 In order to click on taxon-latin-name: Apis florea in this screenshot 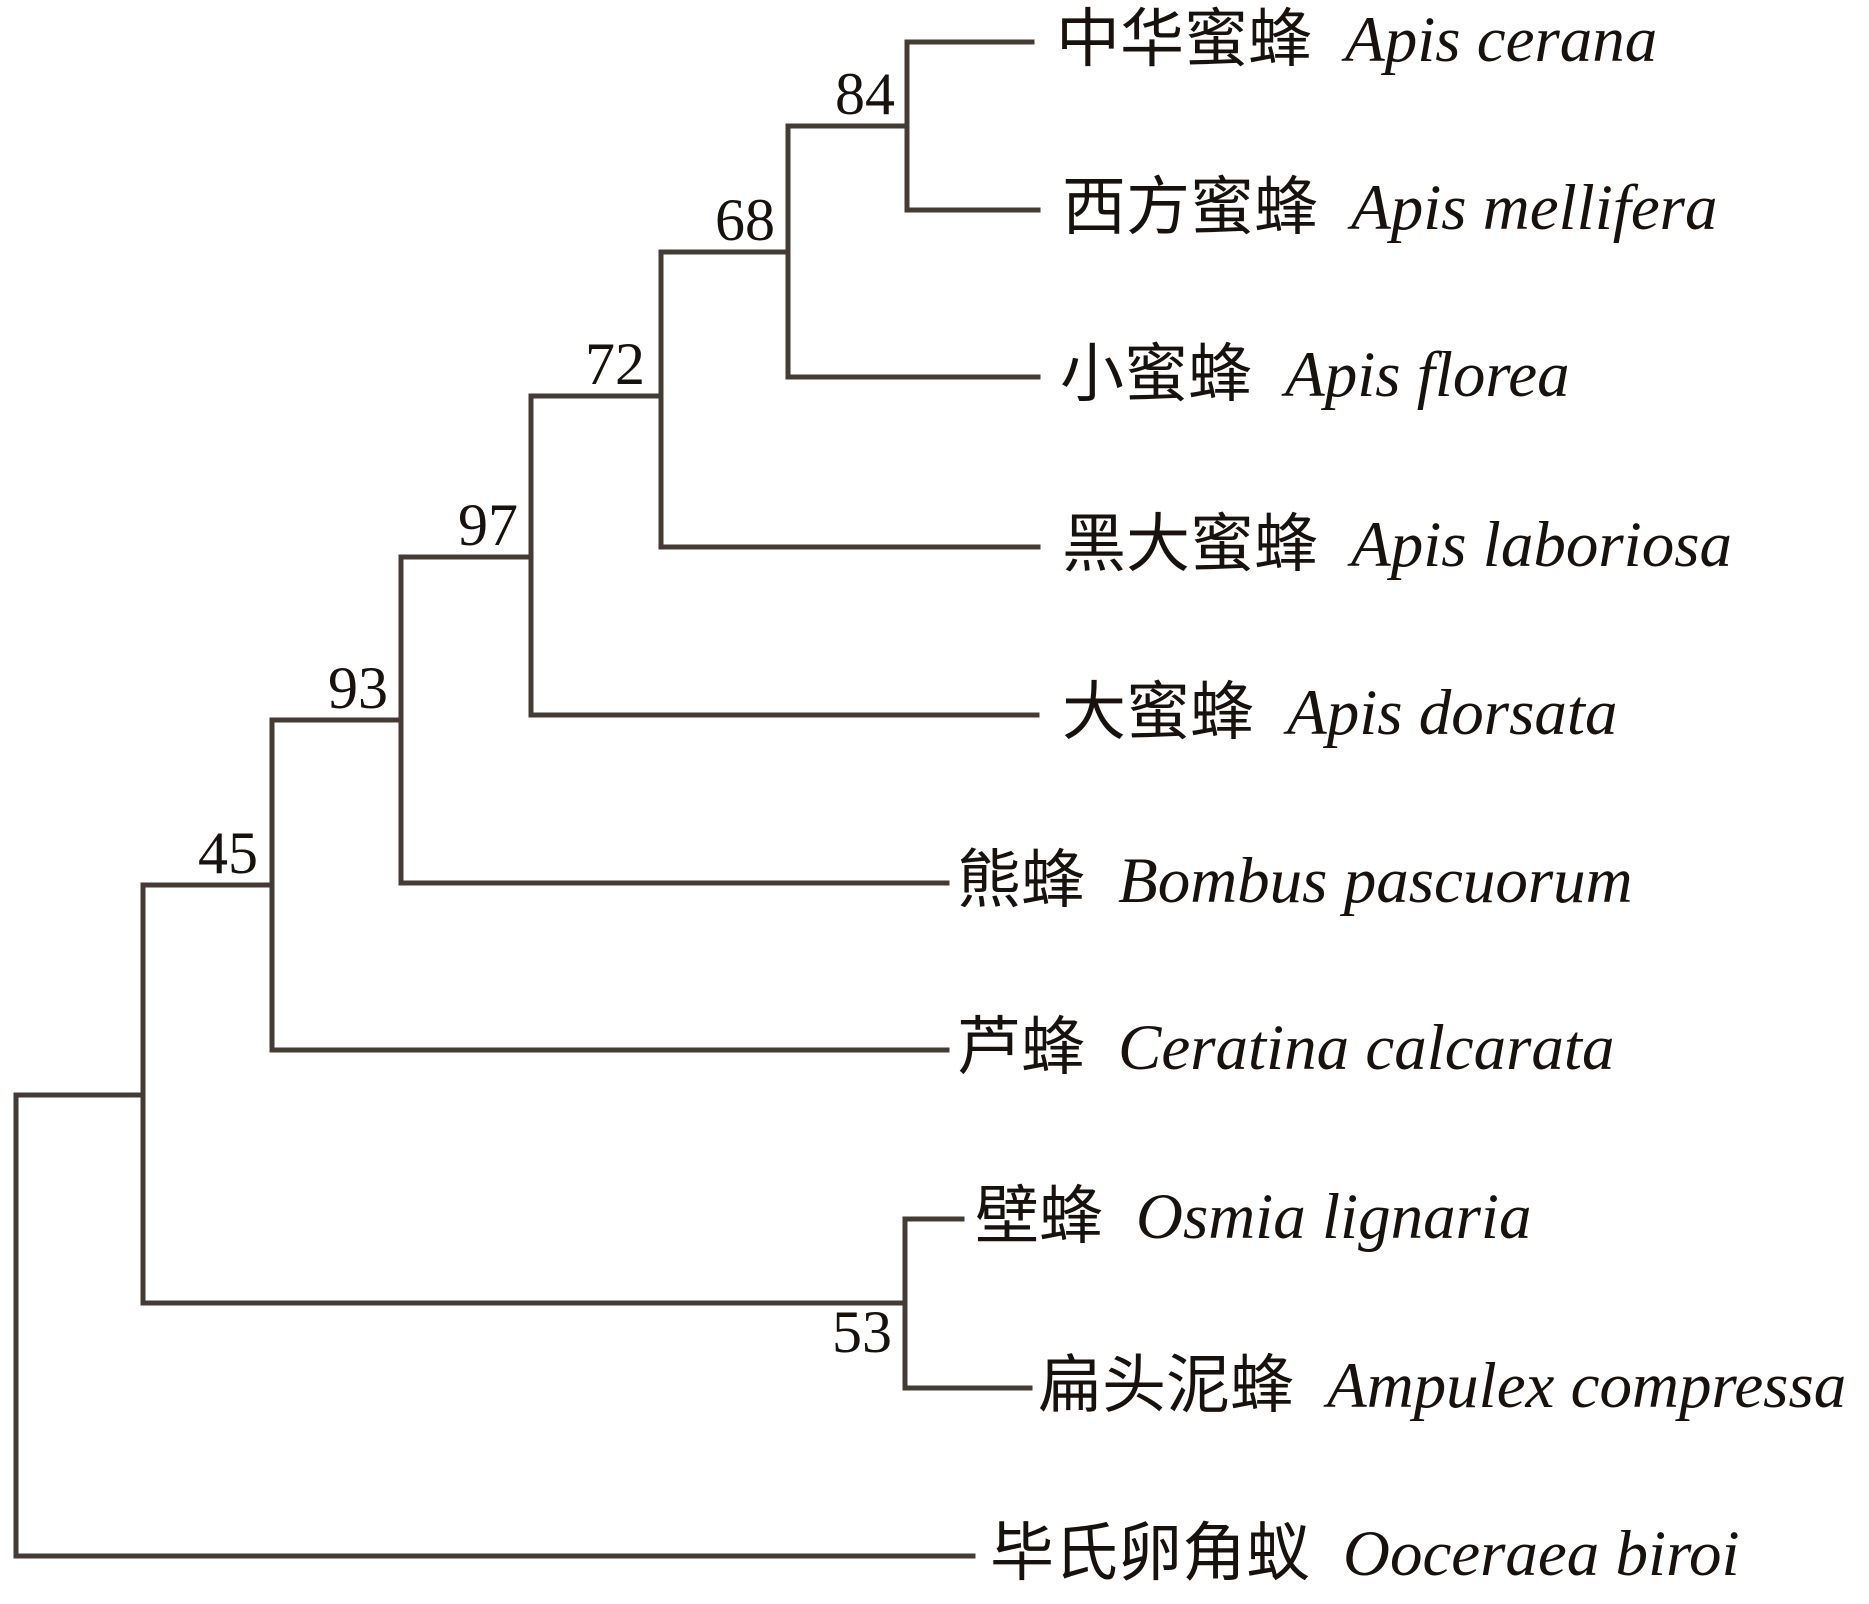, I will do `click(1427, 375)`.